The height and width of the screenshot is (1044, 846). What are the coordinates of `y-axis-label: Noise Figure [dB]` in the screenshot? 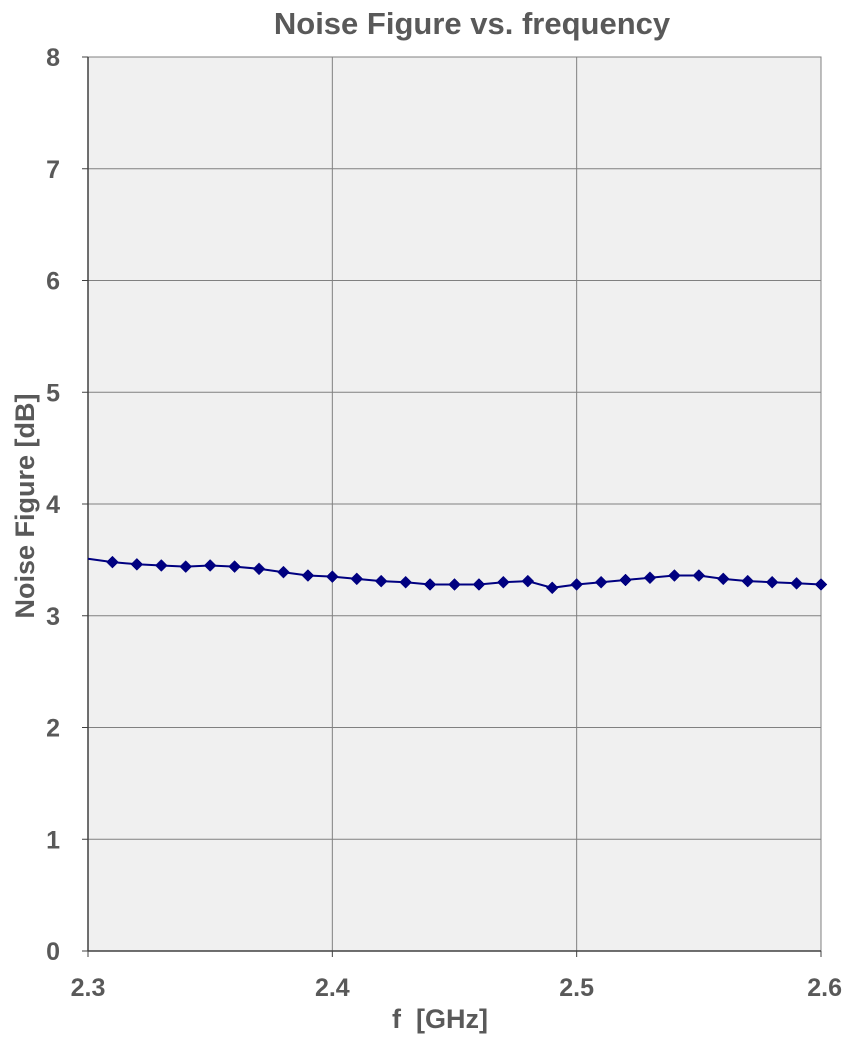 It's located at (25, 505).